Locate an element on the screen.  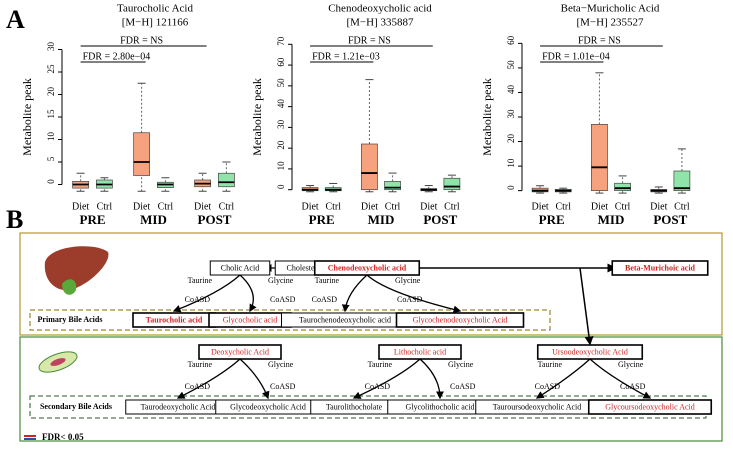
node-label: Deoxycholic Acid is located at coordinates (240, 351).